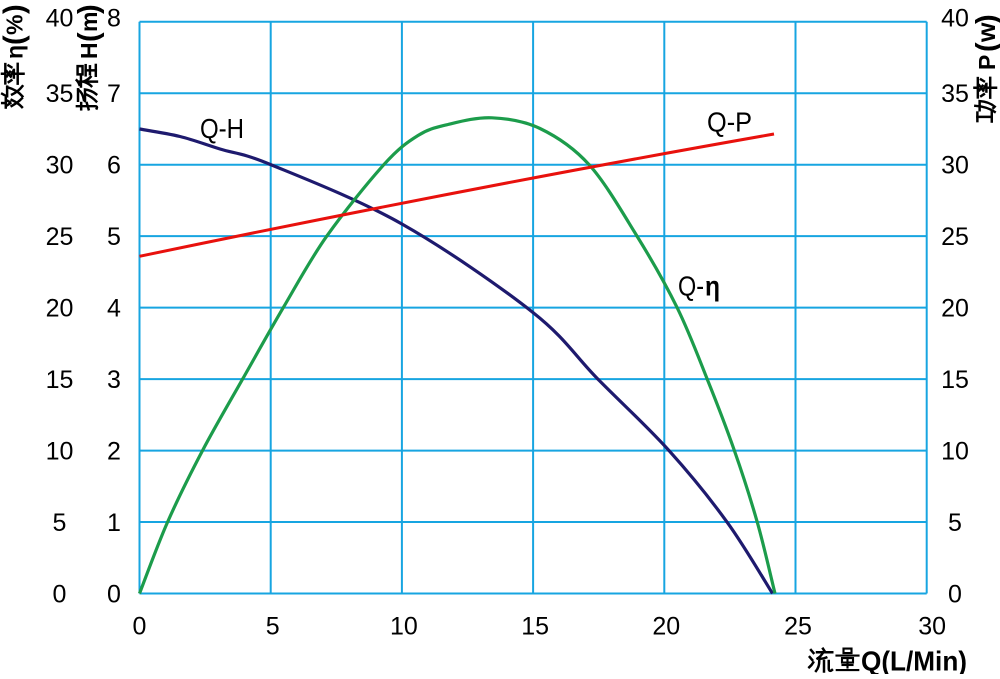 This screenshot has width=1000, height=679. What do you see at coordinates (114, 19) in the screenshot?
I see `svg-text: 8` at bounding box center [114, 19].